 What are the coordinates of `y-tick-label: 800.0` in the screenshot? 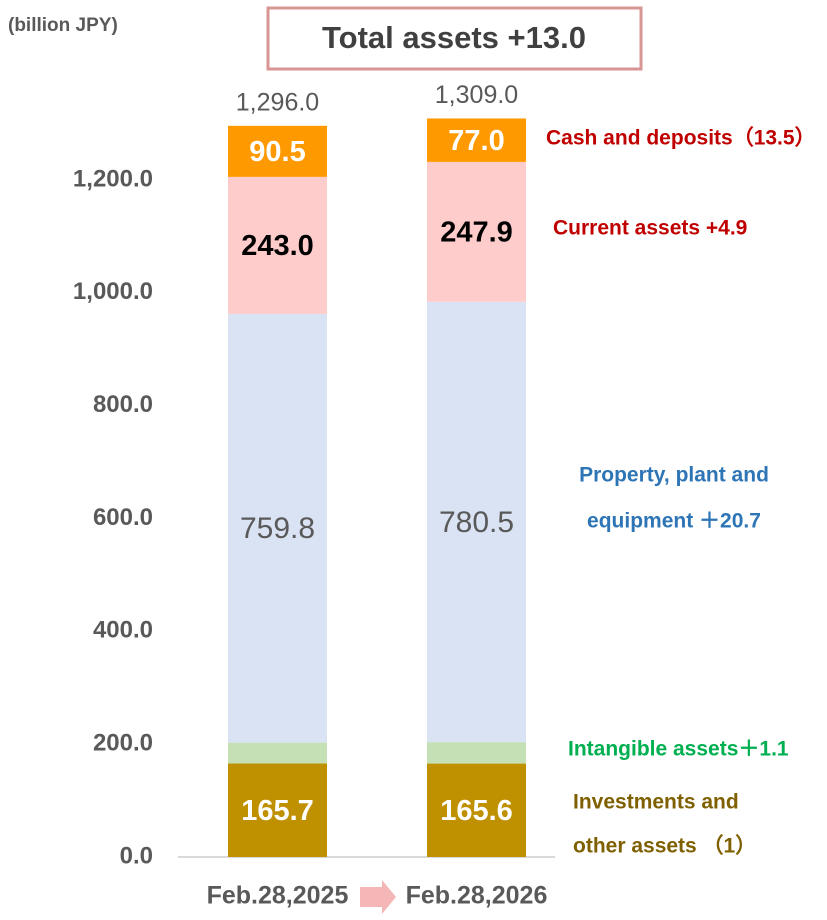 It's located at (123, 404).